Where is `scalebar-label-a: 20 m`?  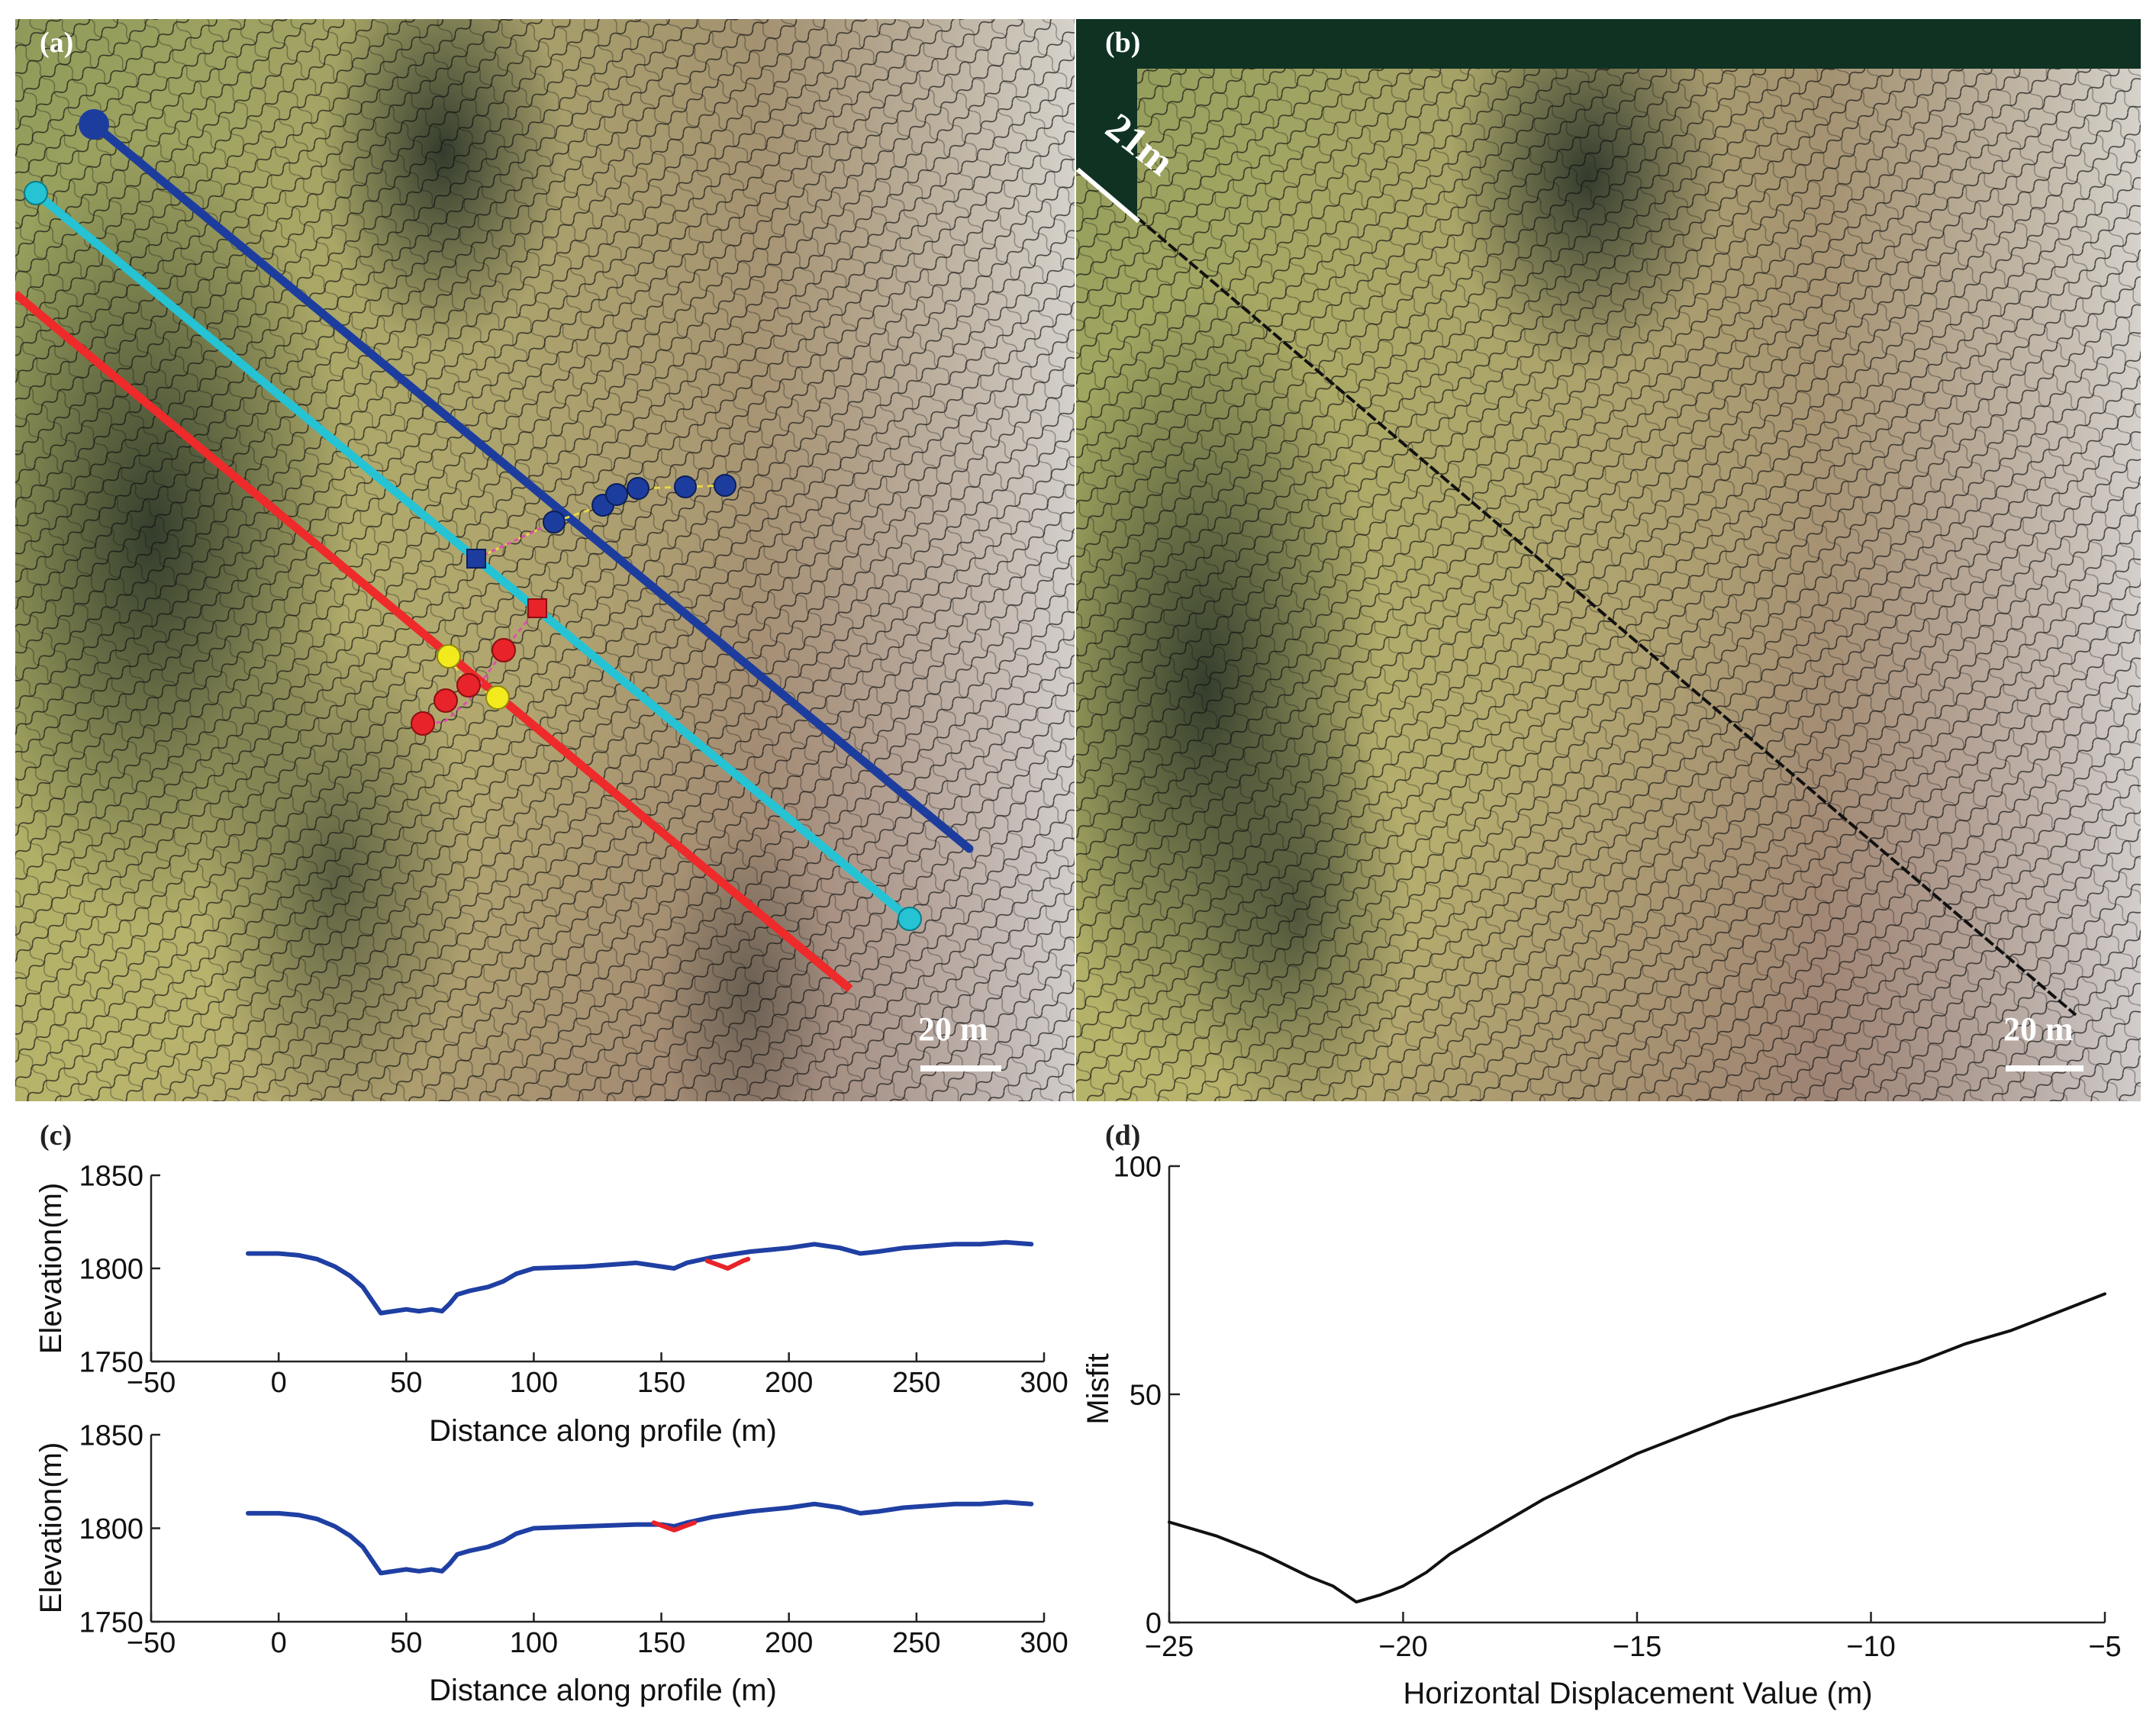 scalebar-label-a: 20 m is located at coordinates (953, 1029).